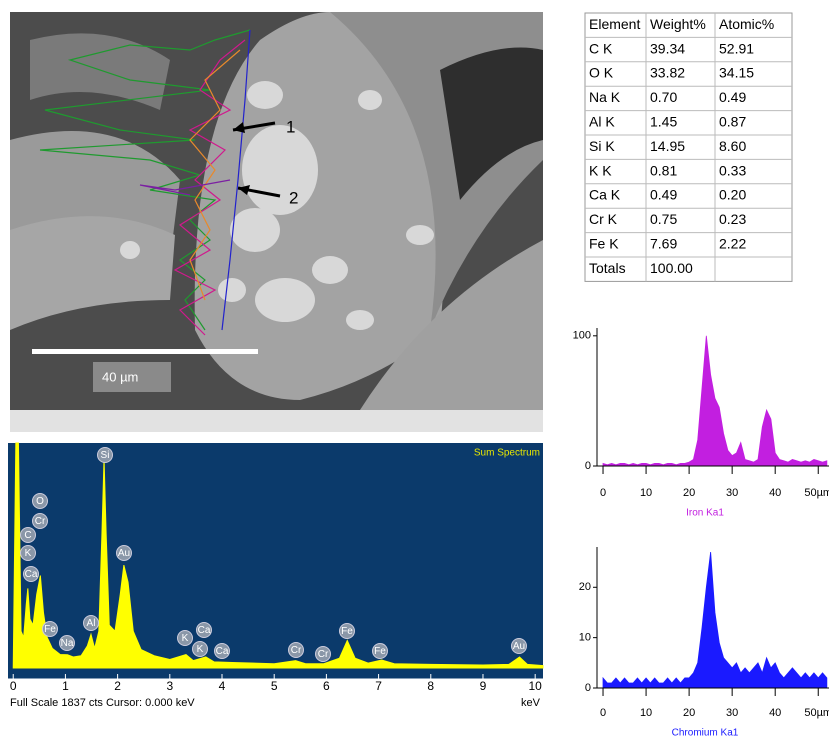  I want to click on peak-label: O, so click(40, 501).